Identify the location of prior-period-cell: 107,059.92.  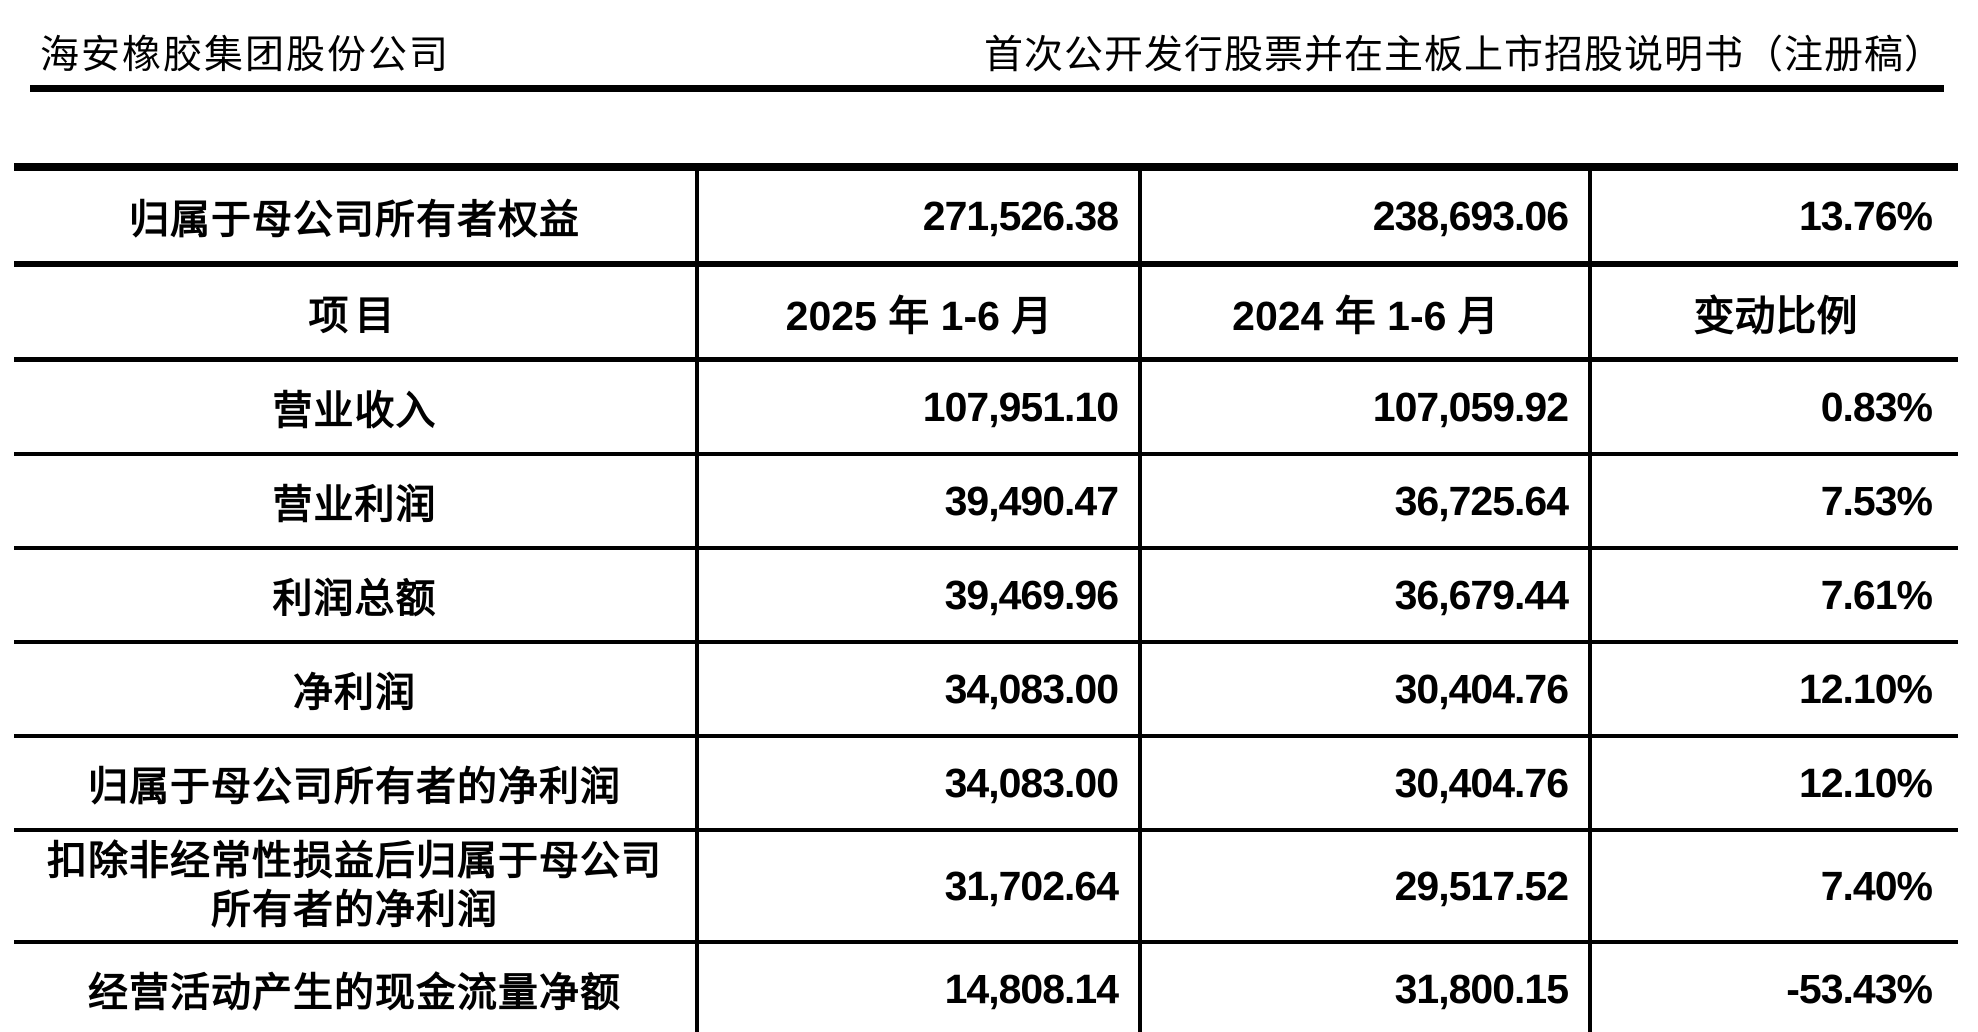
(1364, 407).